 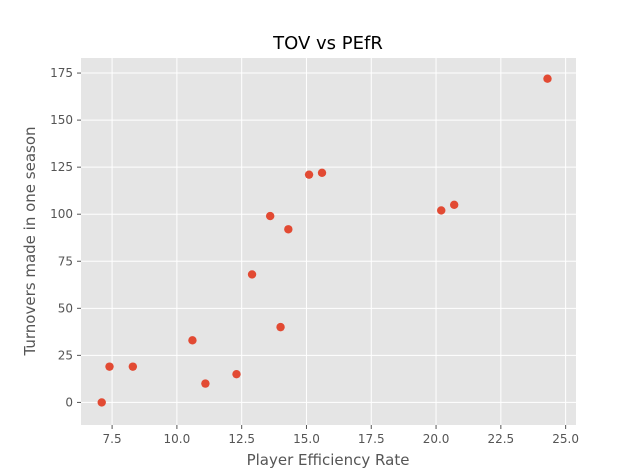 What do you see at coordinates (69, 402) in the screenshot?
I see `y-tick-label: 0` at bounding box center [69, 402].